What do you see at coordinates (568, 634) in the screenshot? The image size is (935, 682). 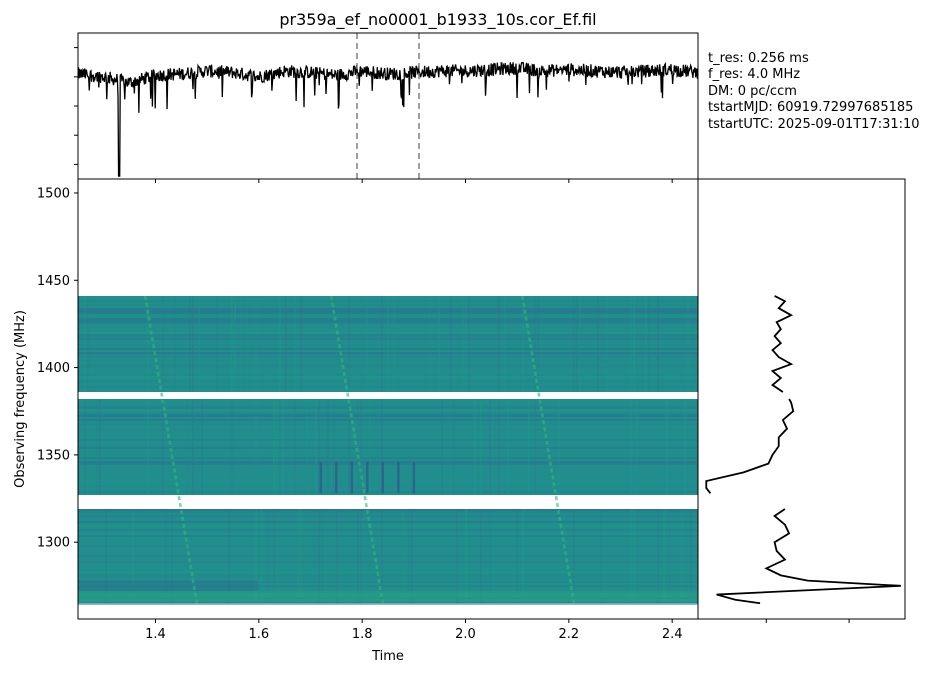 I see `x-tick-label: 2.2` at bounding box center [568, 634].